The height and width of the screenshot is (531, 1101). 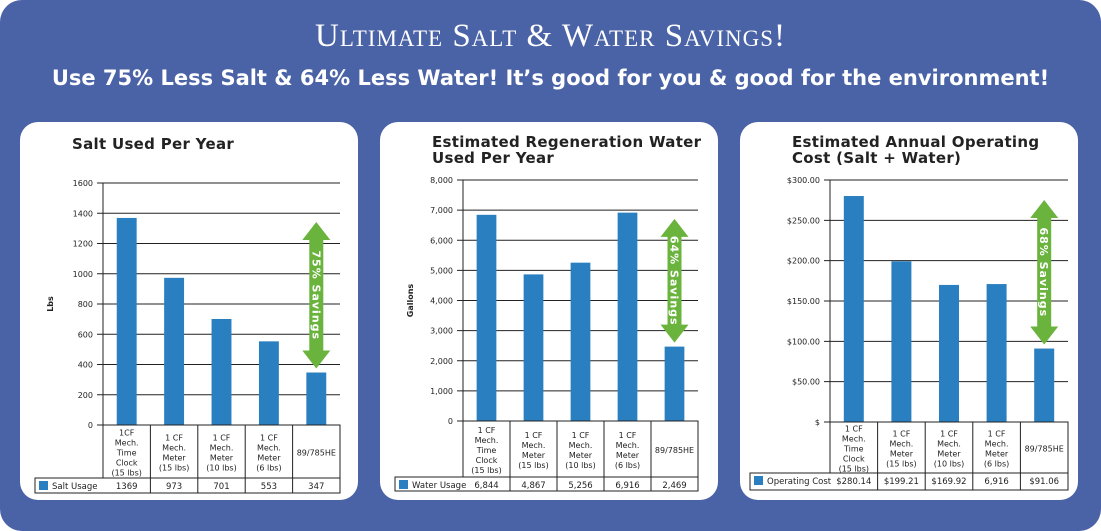 What do you see at coordinates (1044, 482) in the screenshot?
I see `table-value: $91.06` at bounding box center [1044, 482].